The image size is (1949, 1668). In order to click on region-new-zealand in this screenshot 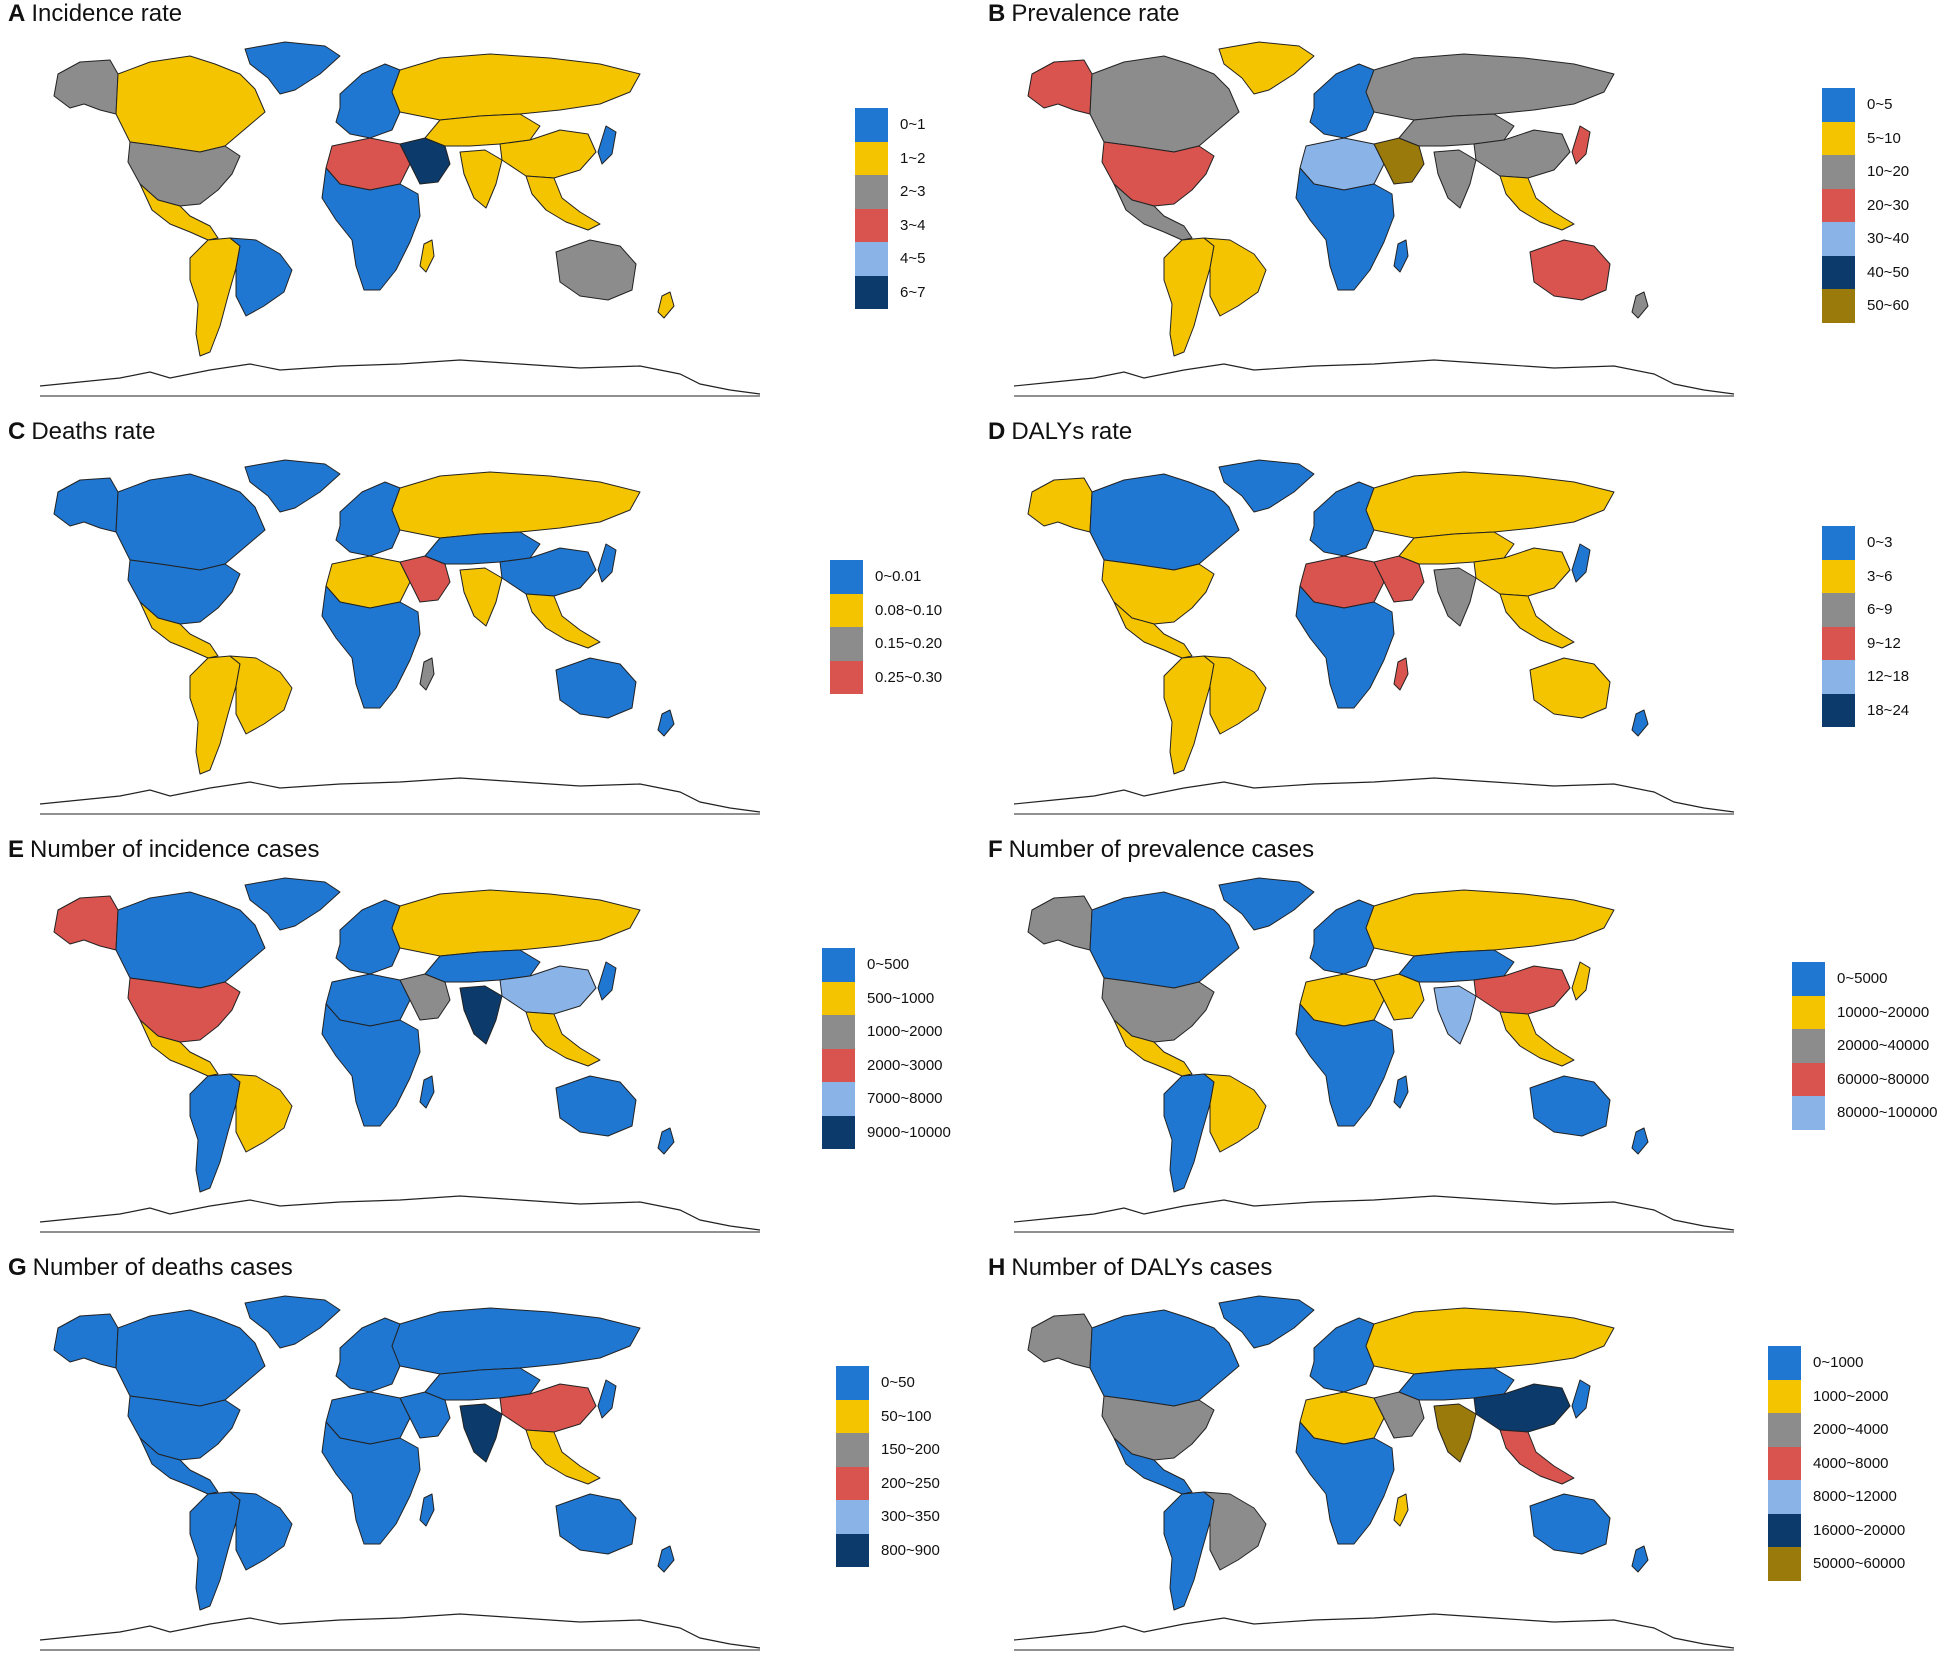, I will do `click(1640, 723)`.